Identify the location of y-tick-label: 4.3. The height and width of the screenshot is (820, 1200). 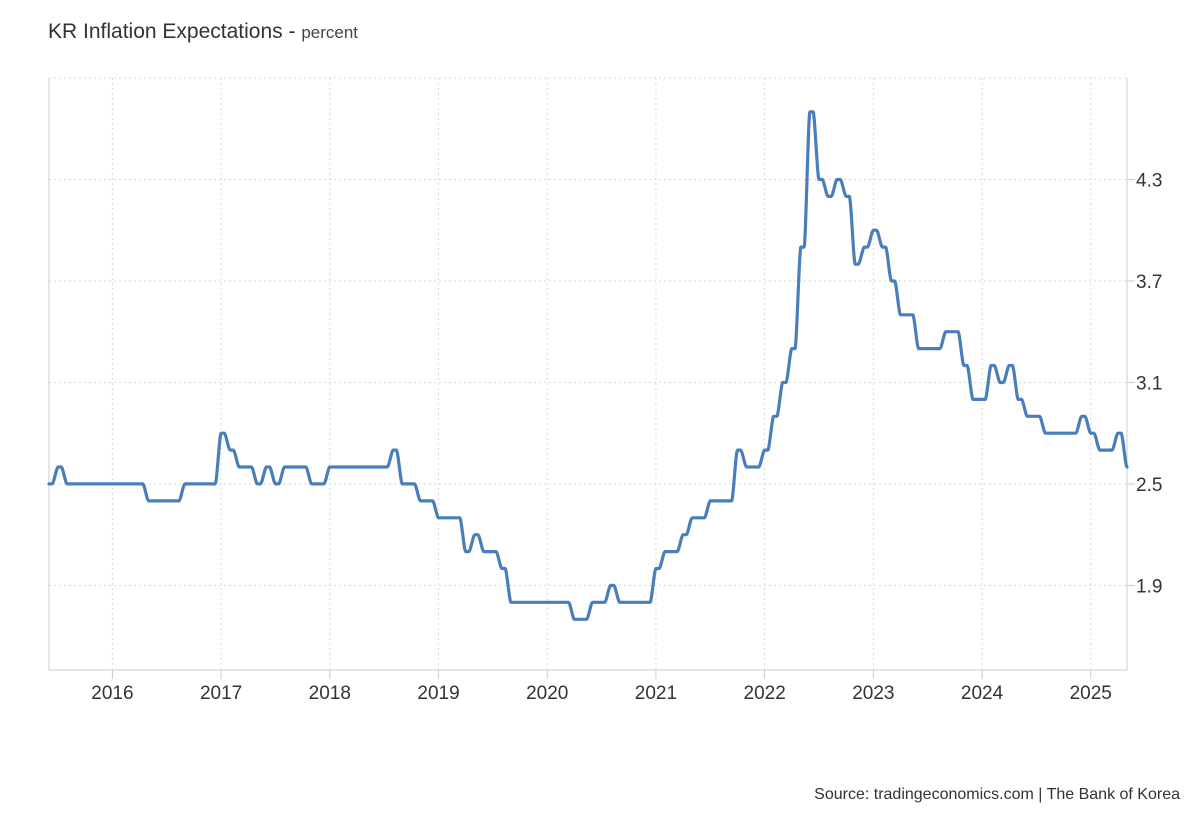
(1149, 180).